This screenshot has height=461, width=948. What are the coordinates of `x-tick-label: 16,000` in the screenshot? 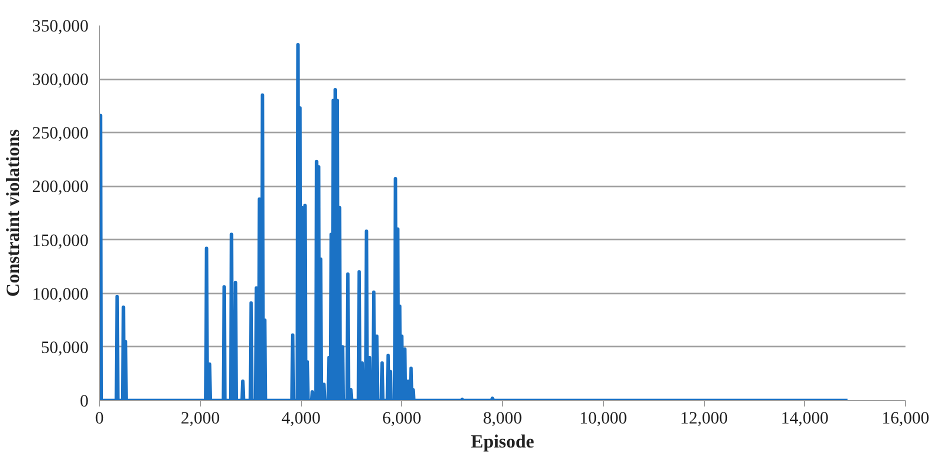 It's located at (906, 418).